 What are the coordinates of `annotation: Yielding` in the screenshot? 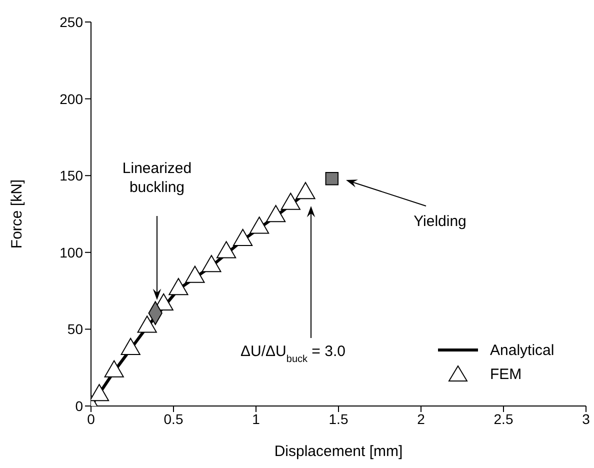 It's located at (440, 221).